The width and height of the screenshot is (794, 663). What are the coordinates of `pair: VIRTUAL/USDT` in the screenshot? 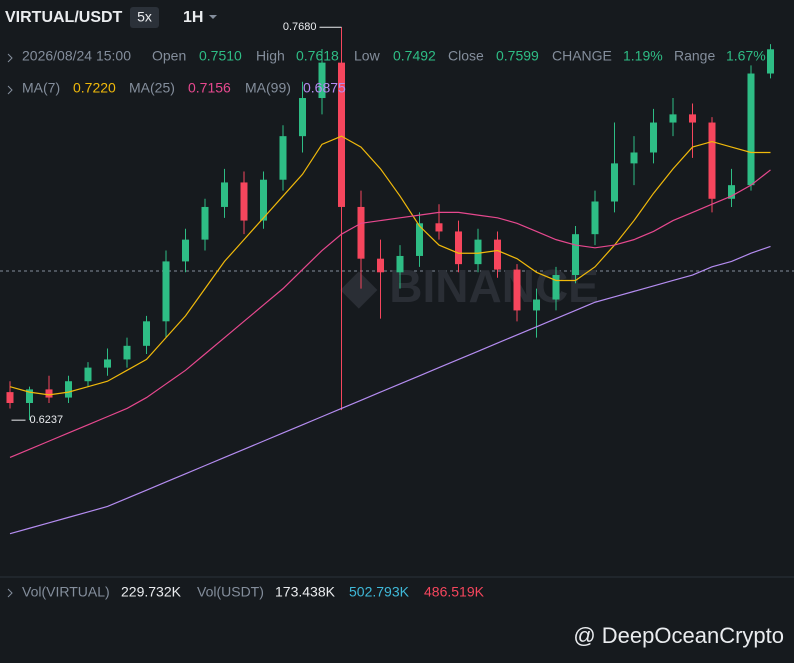 It's located at (64, 17).